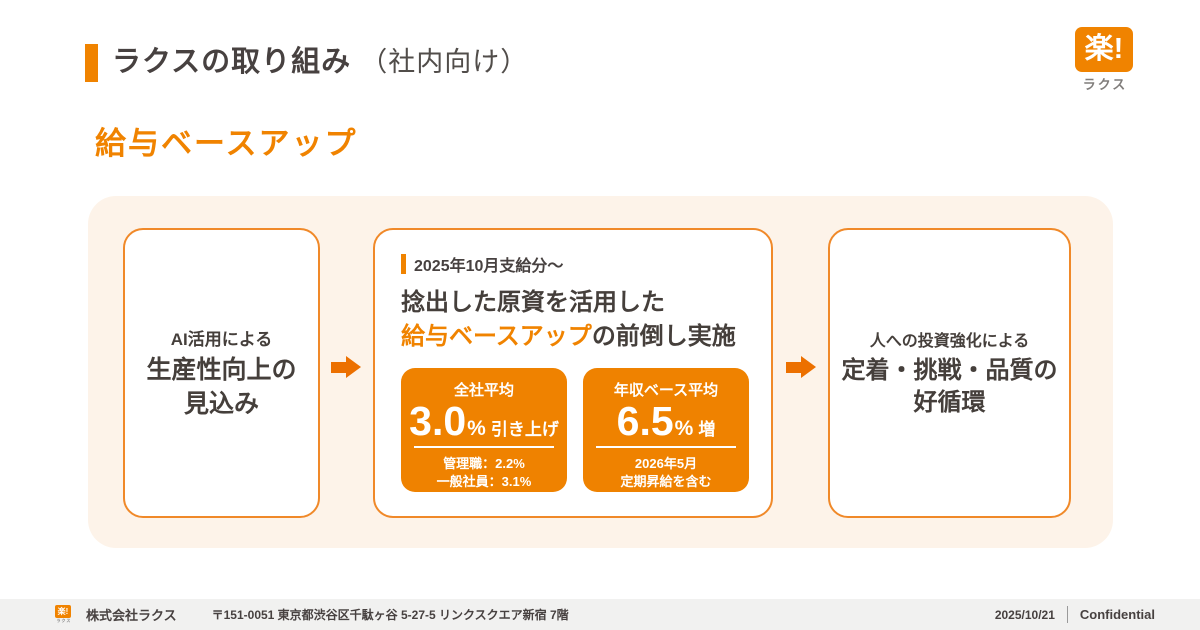 The height and width of the screenshot is (630, 1200). I want to click on card1-subtext: AI活用による, so click(221, 339).